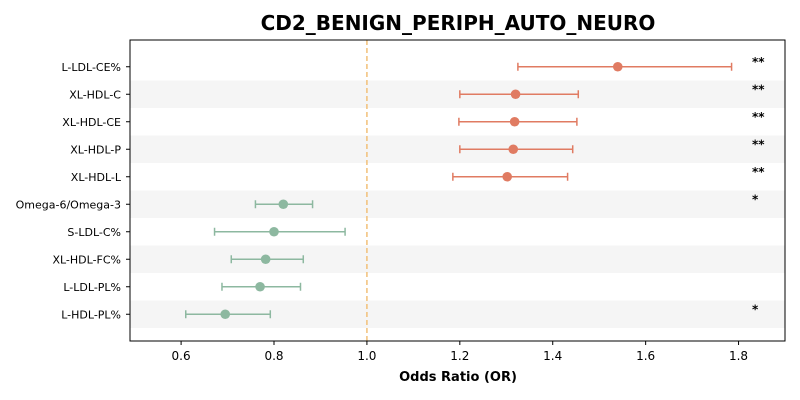 This screenshot has width=800, height=400. I want to click on x-tick-label: 0.6, so click(181, 356).